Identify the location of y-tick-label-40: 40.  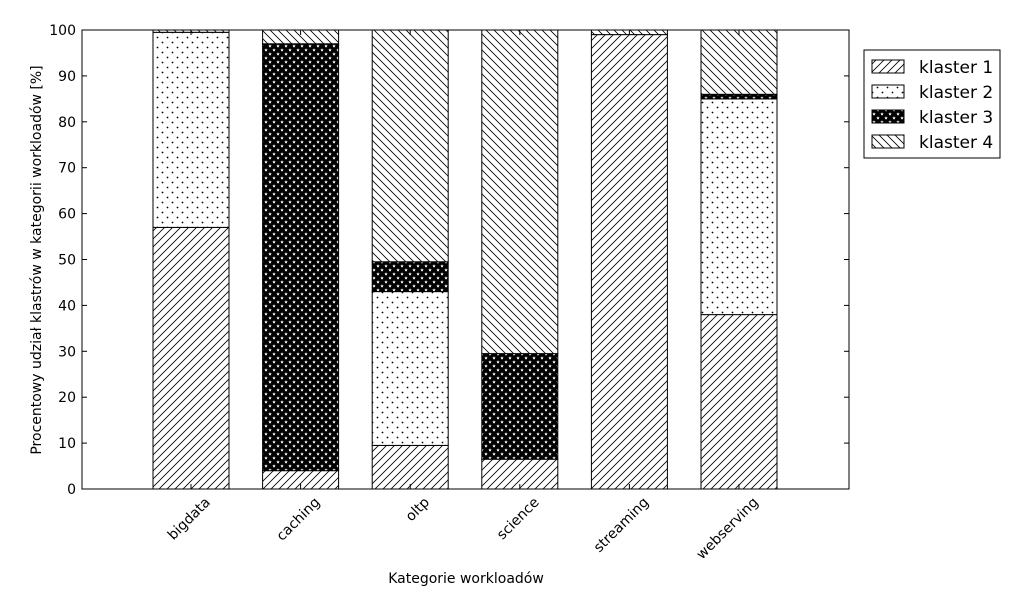
(67, 306).